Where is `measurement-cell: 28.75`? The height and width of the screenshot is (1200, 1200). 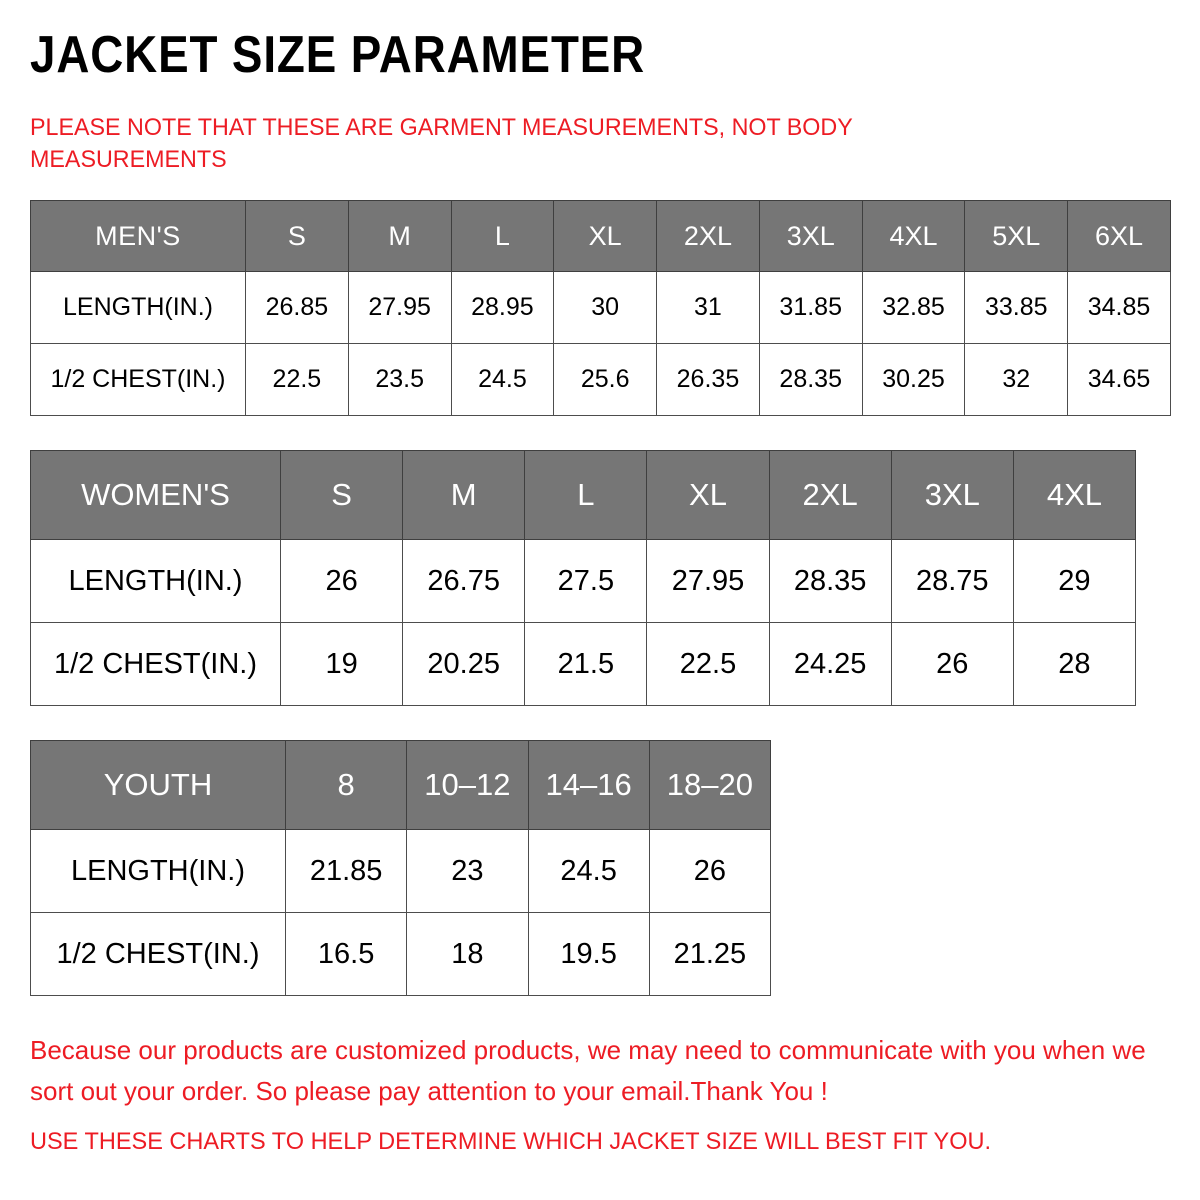 measurement-cell: 28.75 is located at coordinates (952, 581).